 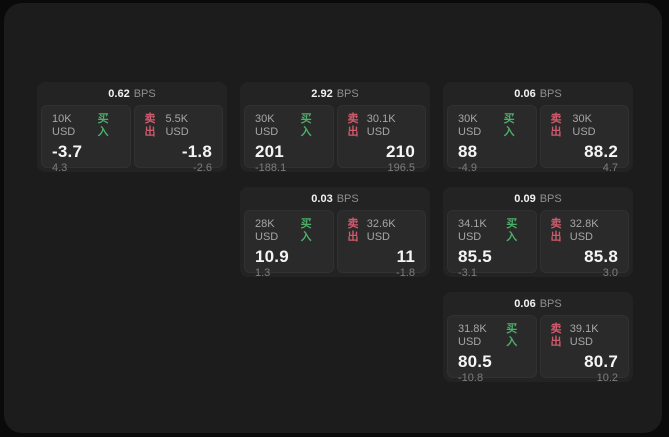 What do you see at coordinates (335, 93) in the screenshot?
I see `card-header: 2.92 BPS` at bounding box center [335, 93].